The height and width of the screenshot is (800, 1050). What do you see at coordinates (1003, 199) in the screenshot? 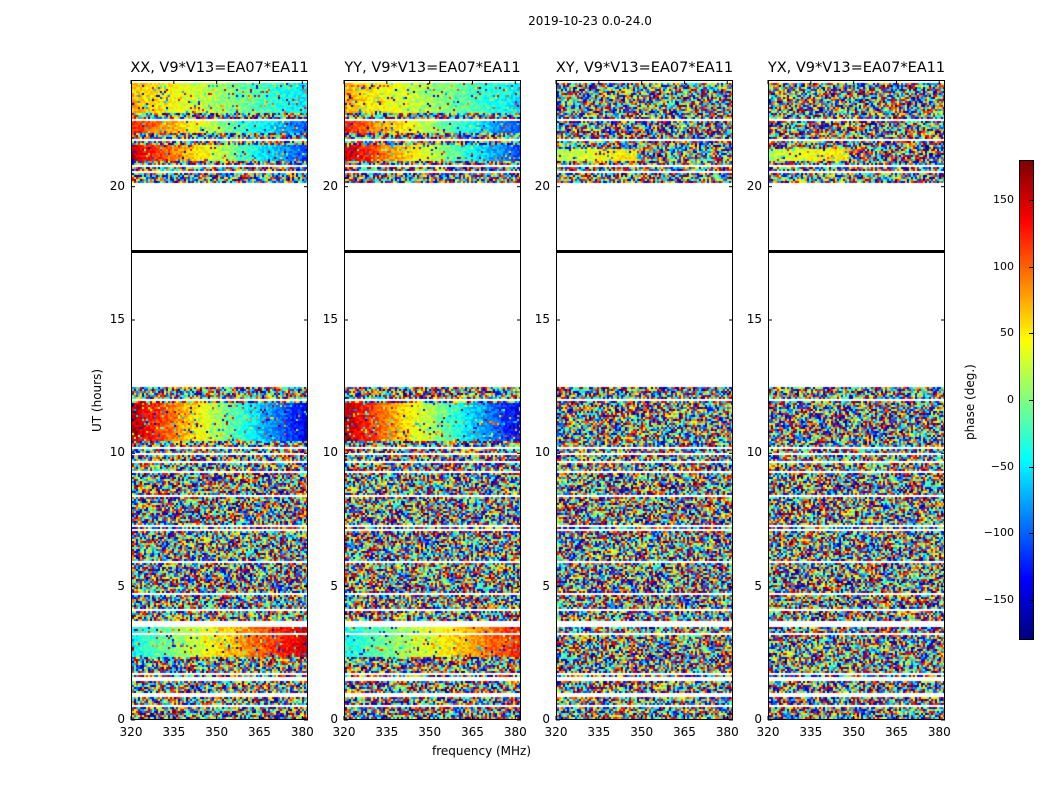
I see `colorbar-tick-label: 150` at bounding box center [1003, 199].